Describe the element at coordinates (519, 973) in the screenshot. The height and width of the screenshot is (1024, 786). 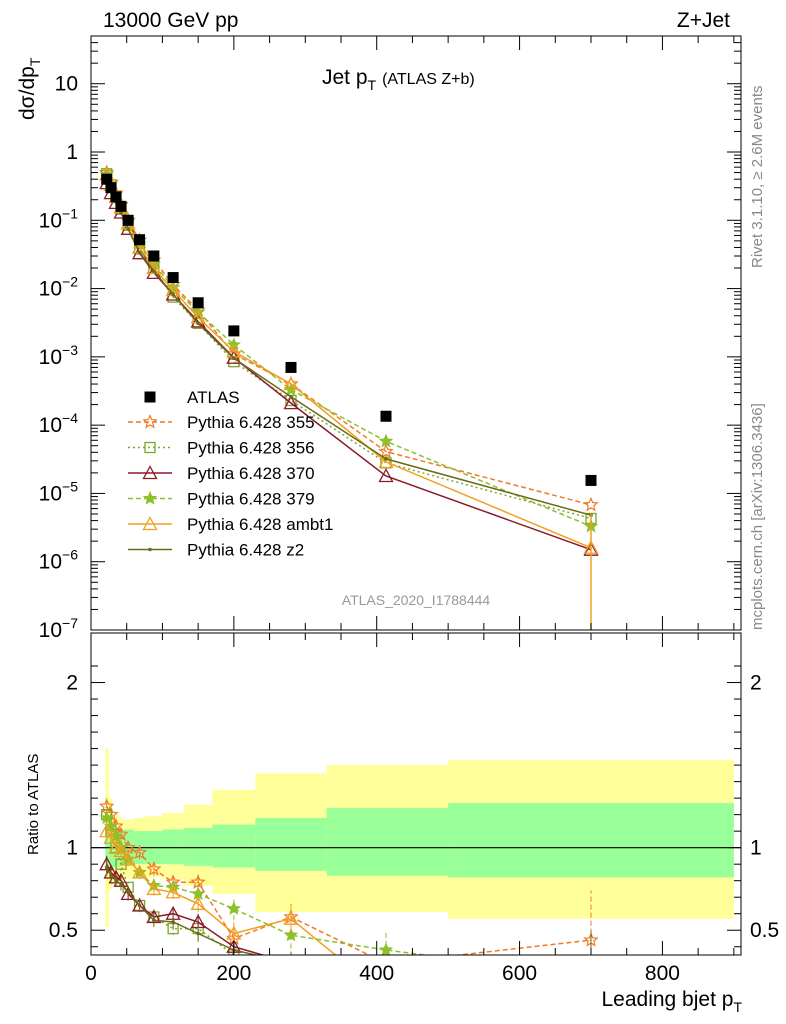
I see `x-tick-label-3: 600` at that location.